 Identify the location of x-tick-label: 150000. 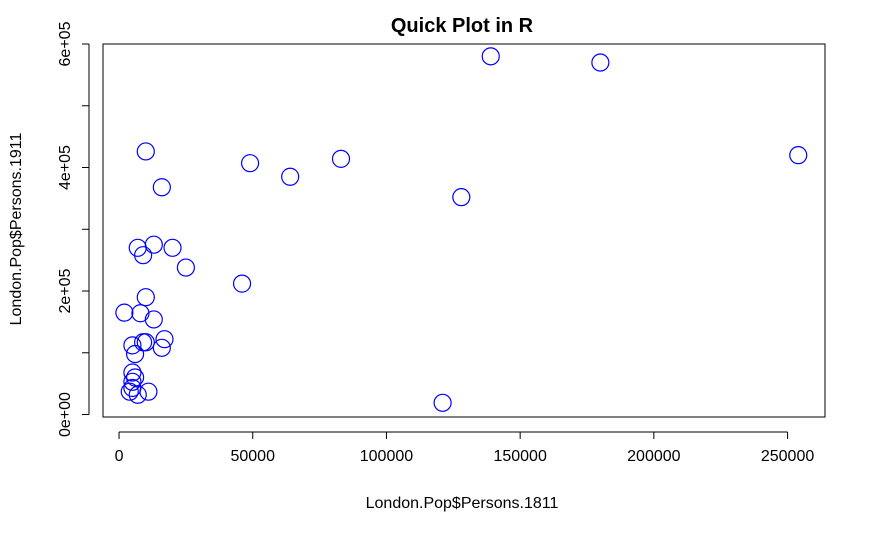
(519, 456).